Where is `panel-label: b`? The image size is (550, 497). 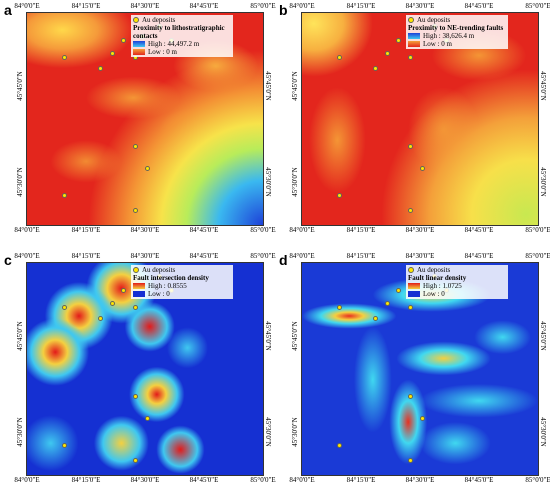
panel-label: b is located at coordinates (283, 10).